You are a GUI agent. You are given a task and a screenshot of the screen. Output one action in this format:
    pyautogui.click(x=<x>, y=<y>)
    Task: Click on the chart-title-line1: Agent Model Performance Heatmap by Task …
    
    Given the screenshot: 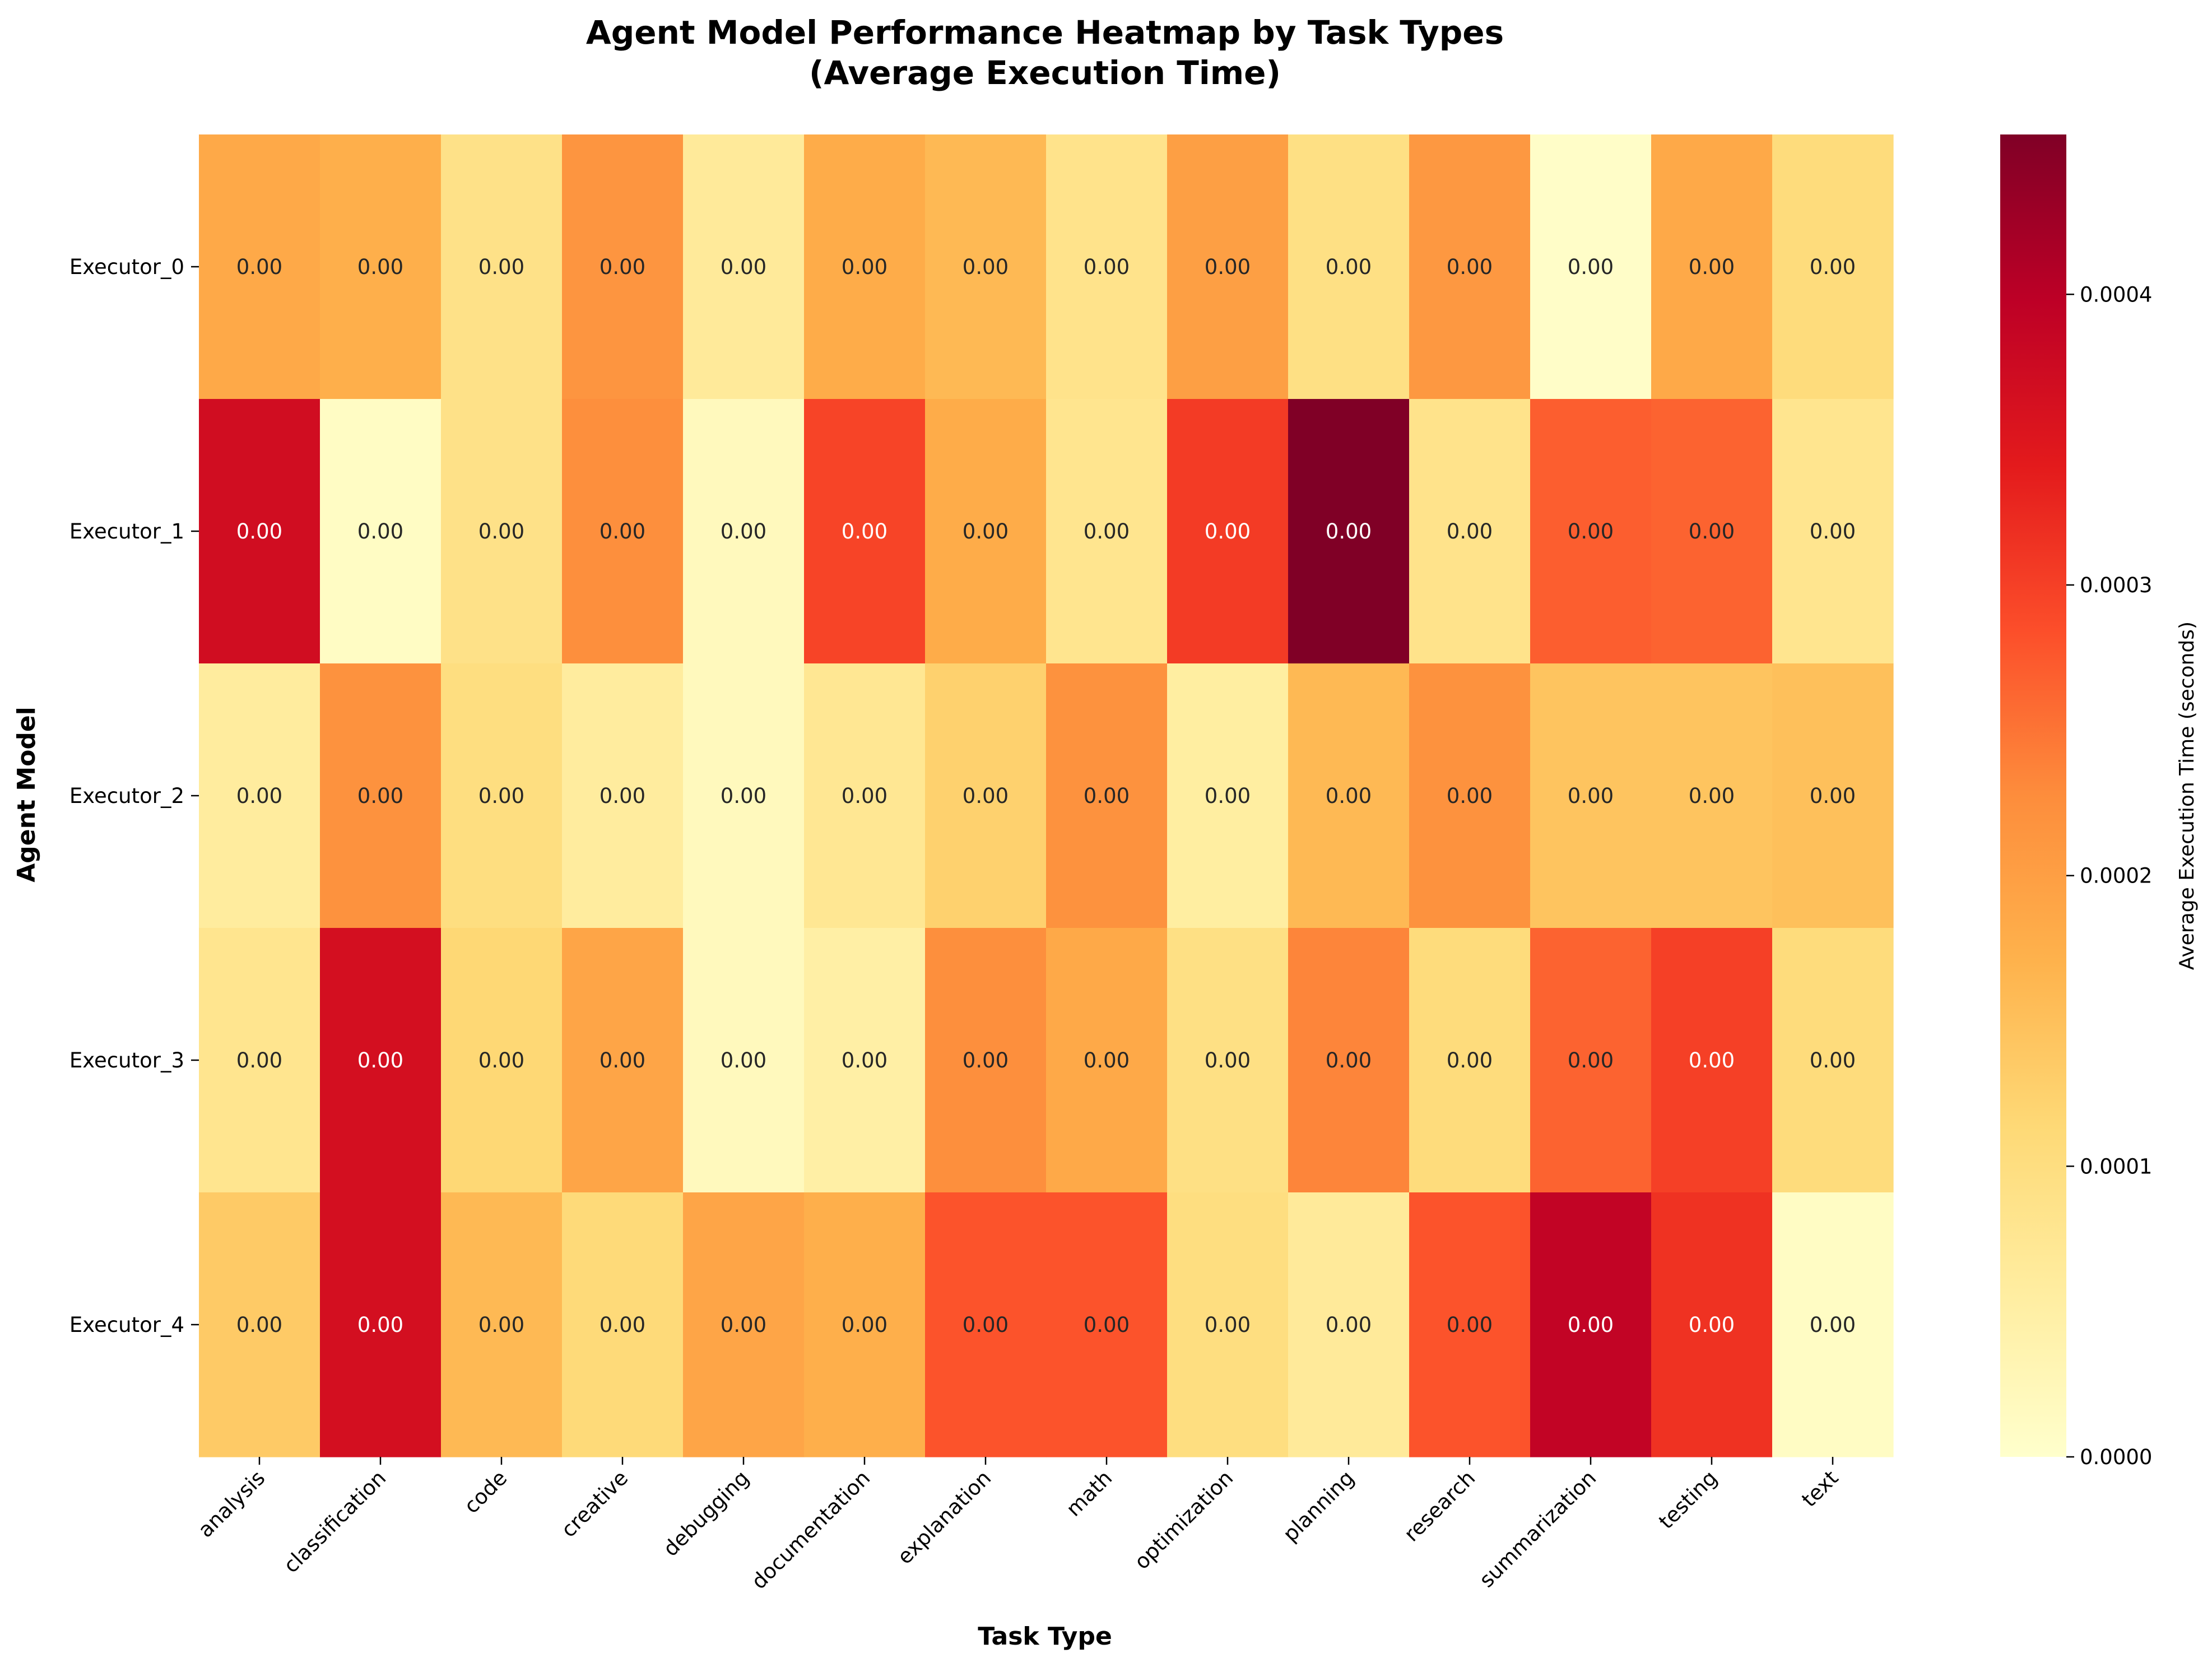 What is the action you would take?
    pyautogui.click(x=1045, y=32)
    